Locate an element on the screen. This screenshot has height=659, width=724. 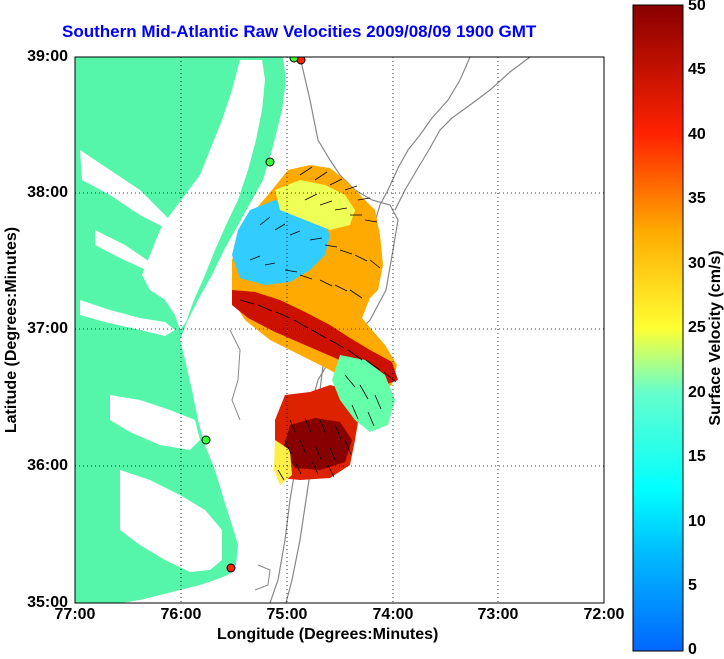
colorbar-tick-label: 30 is located at coordinates (697, 263).